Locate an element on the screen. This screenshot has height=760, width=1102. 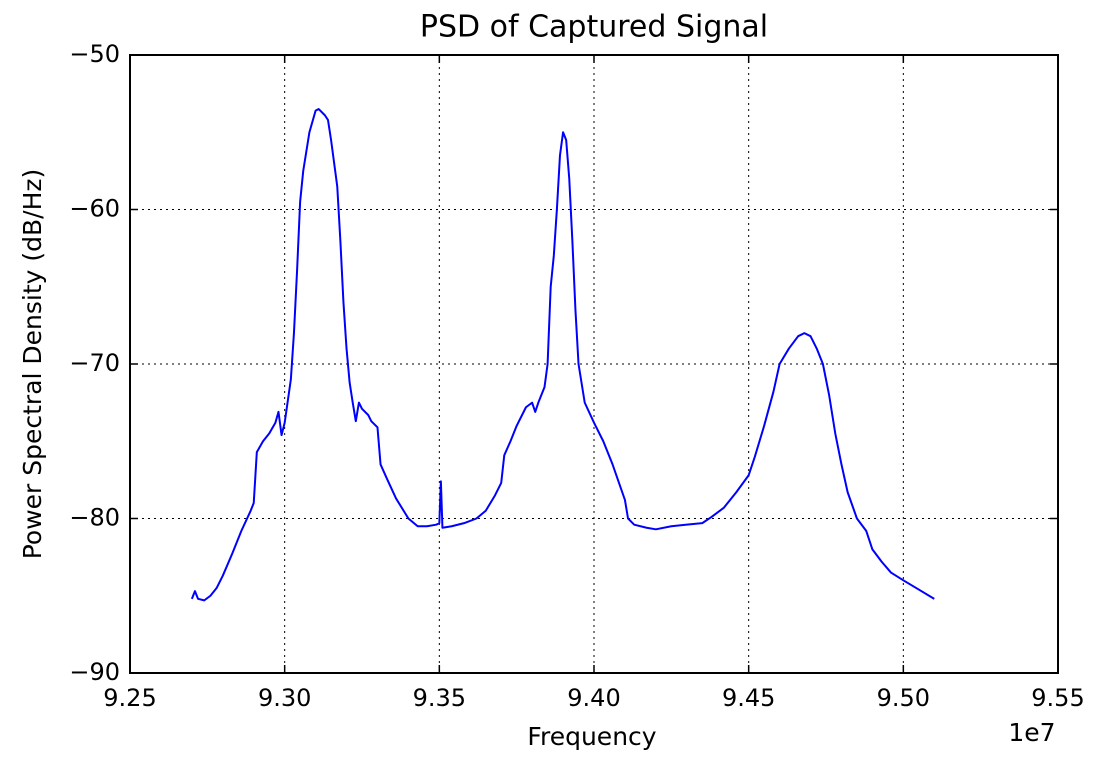
y-tick-label: −50 is located at coordinates (94, 54).